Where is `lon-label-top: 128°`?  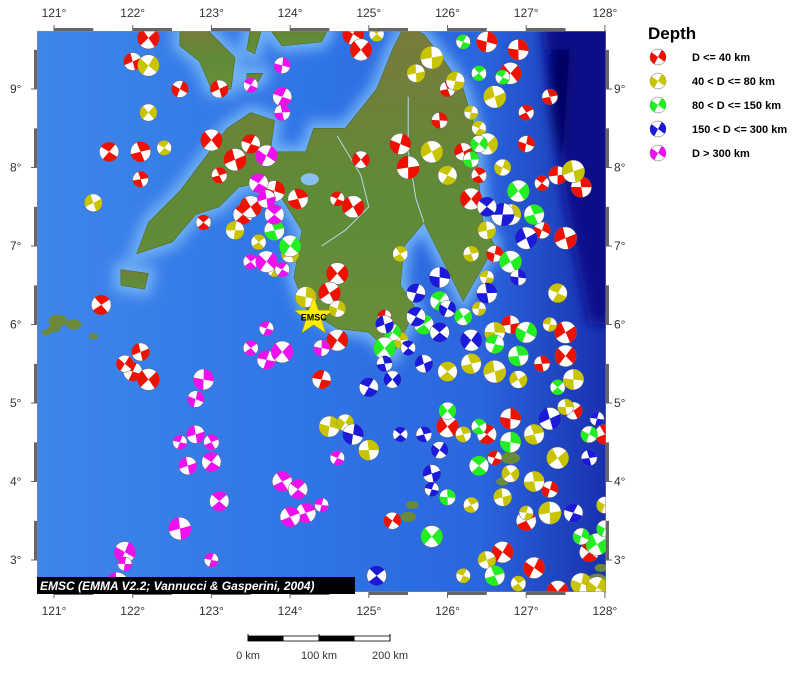
lon-label-top: 128° is located at coordinates (604, 13).